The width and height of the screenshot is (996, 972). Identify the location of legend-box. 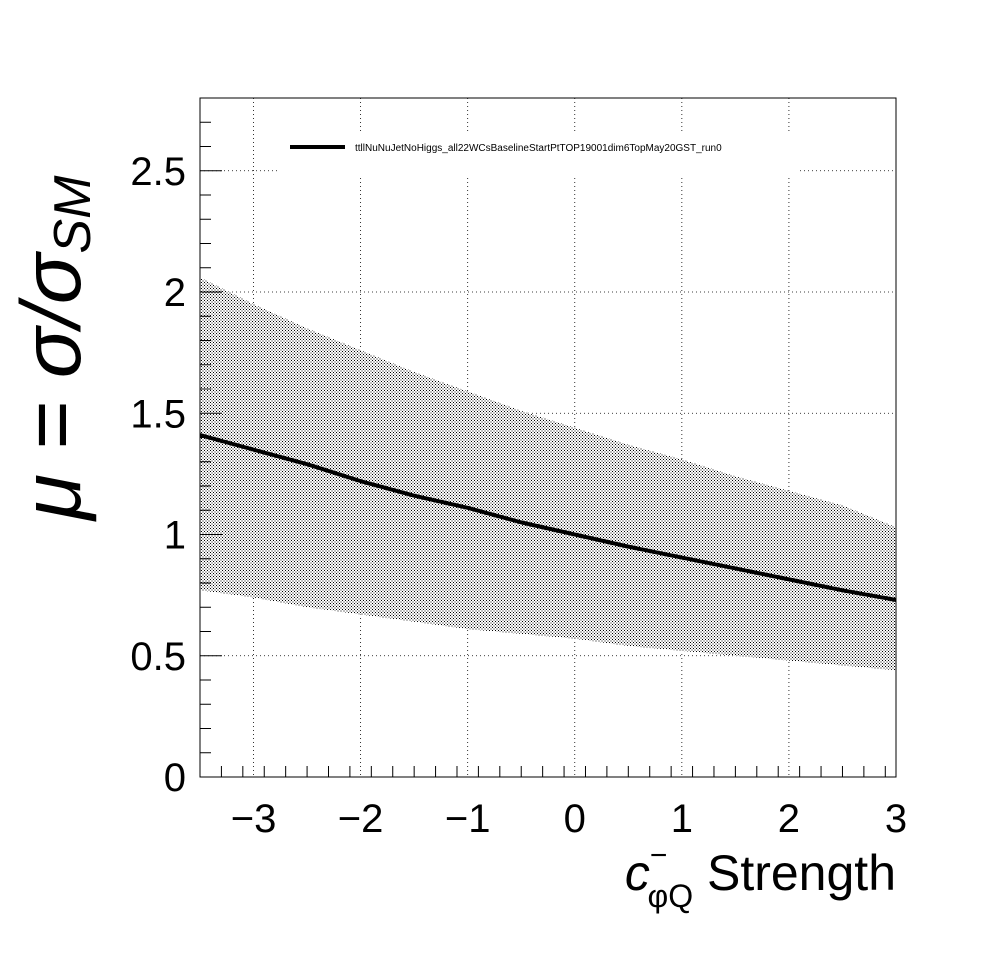
(538, 154).